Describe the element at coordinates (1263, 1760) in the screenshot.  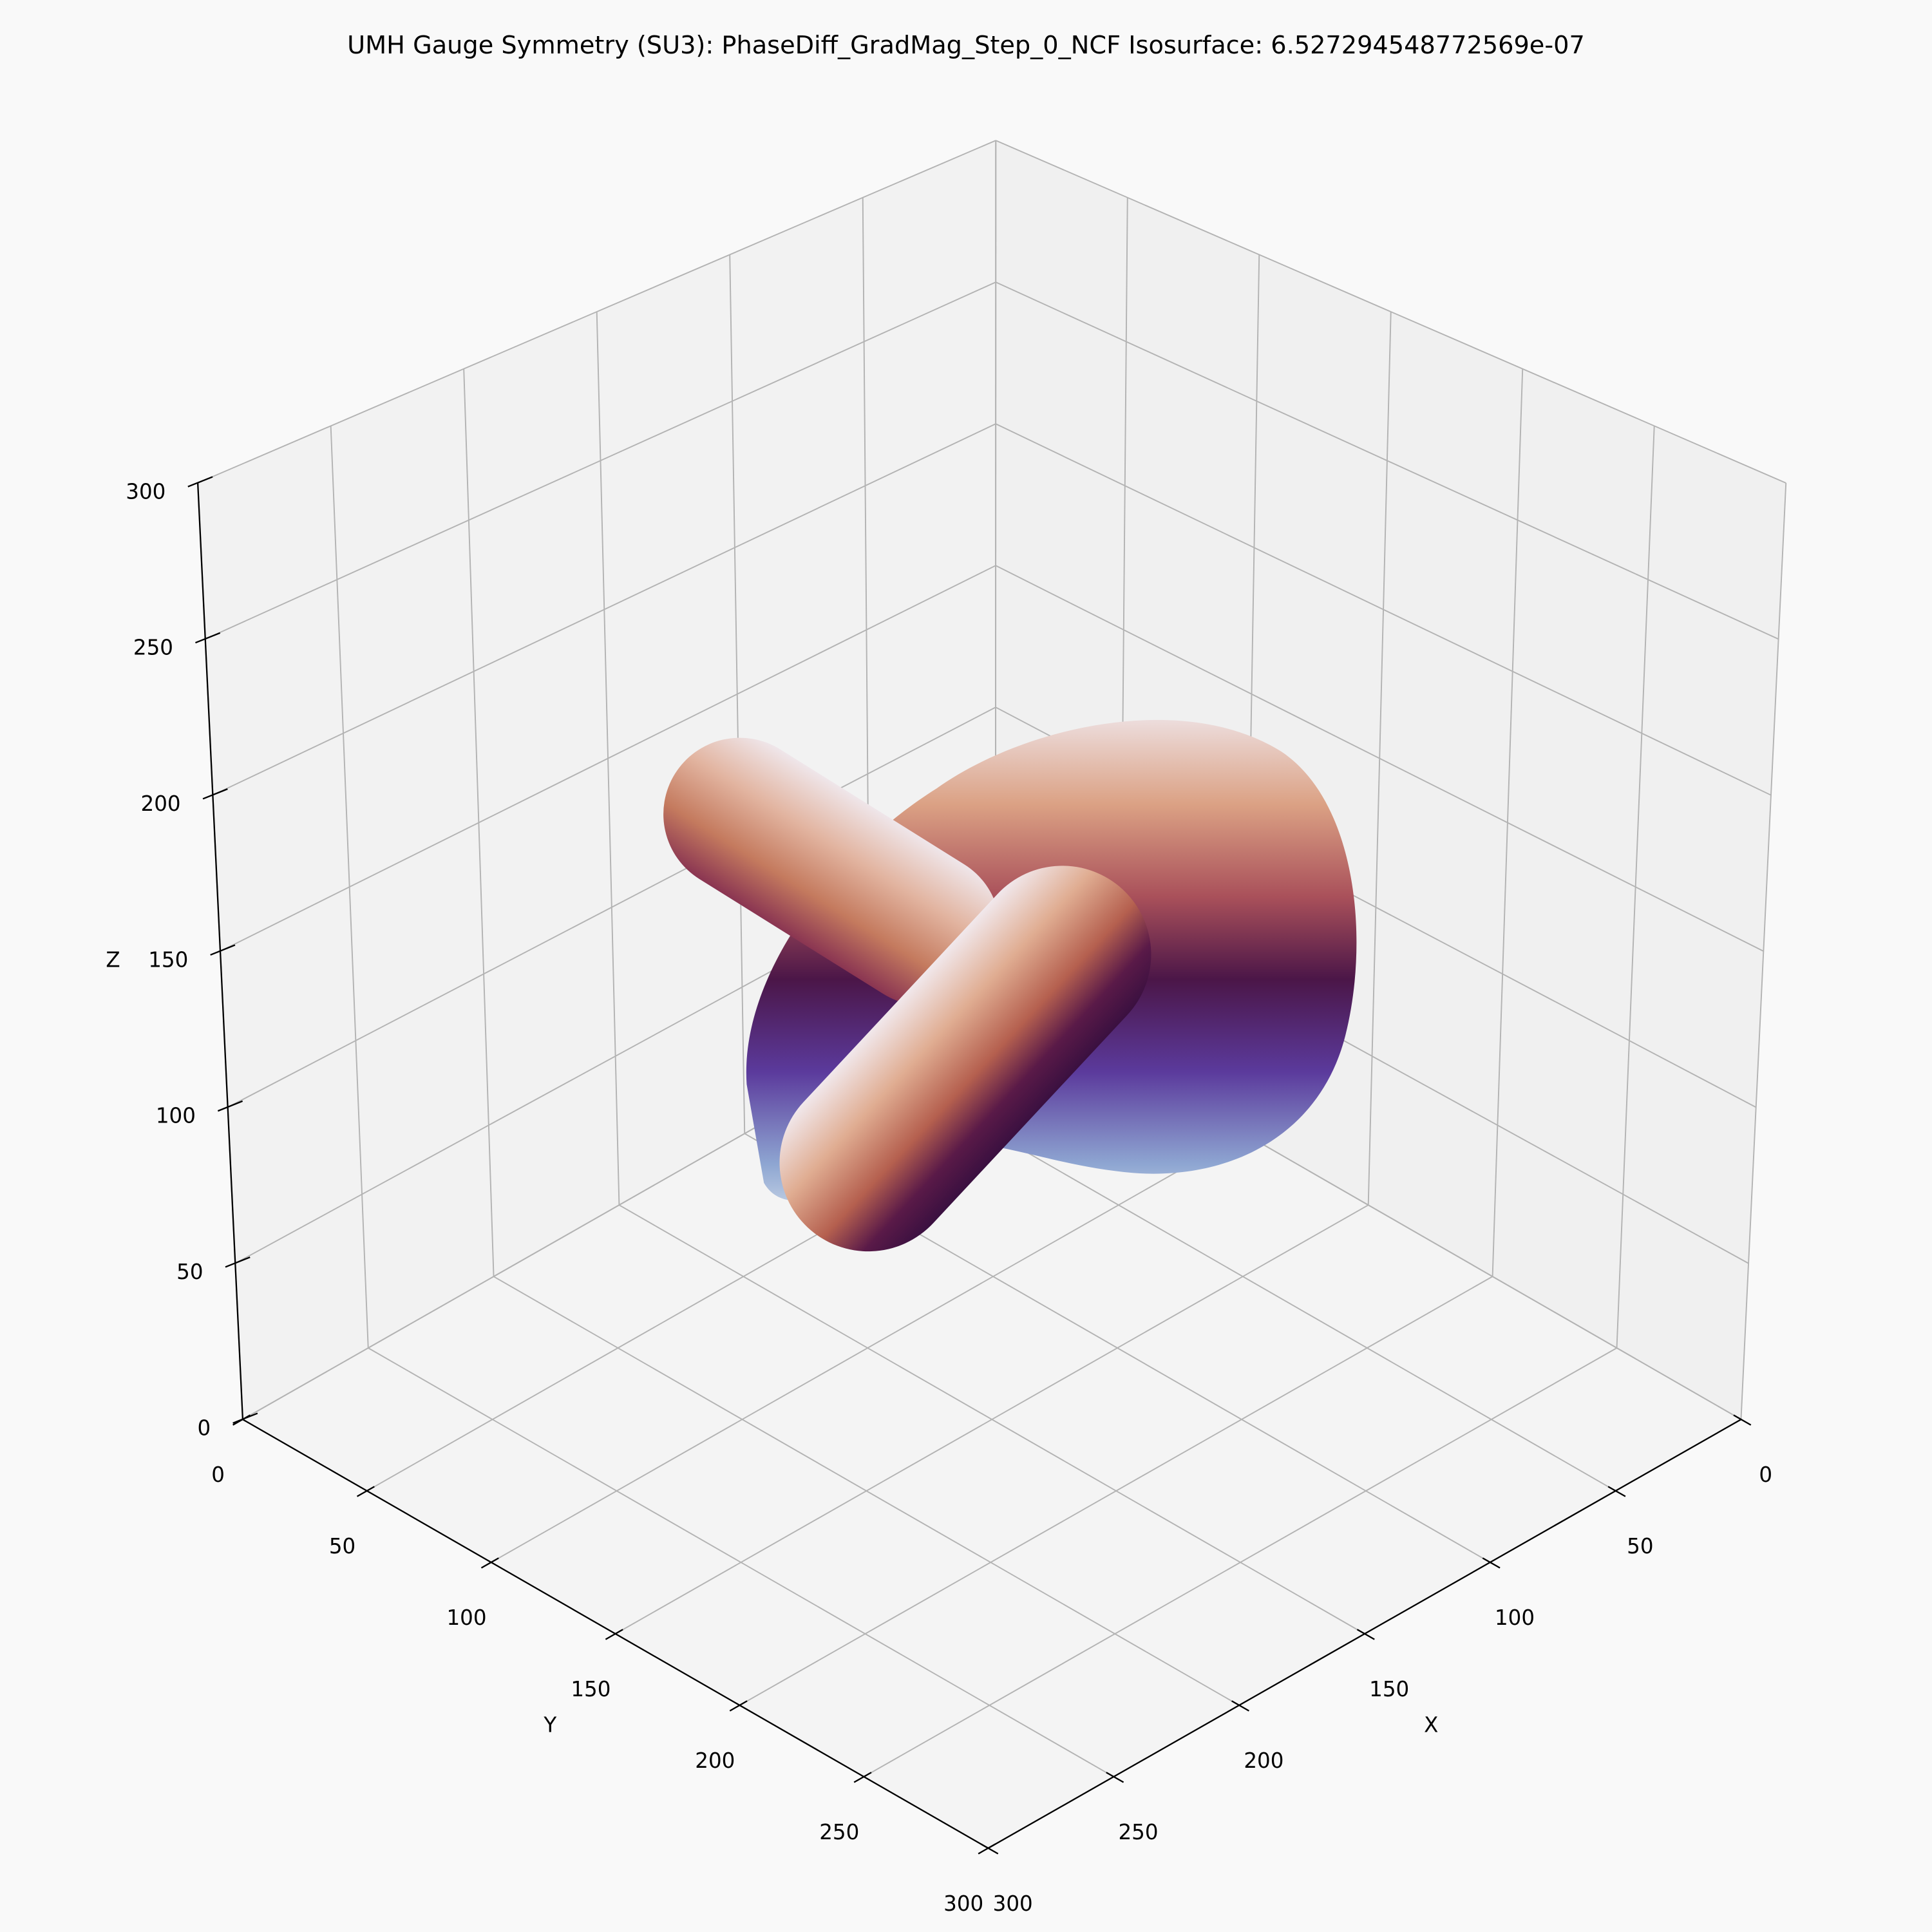
I see `x-tick-label: 200` at that location.